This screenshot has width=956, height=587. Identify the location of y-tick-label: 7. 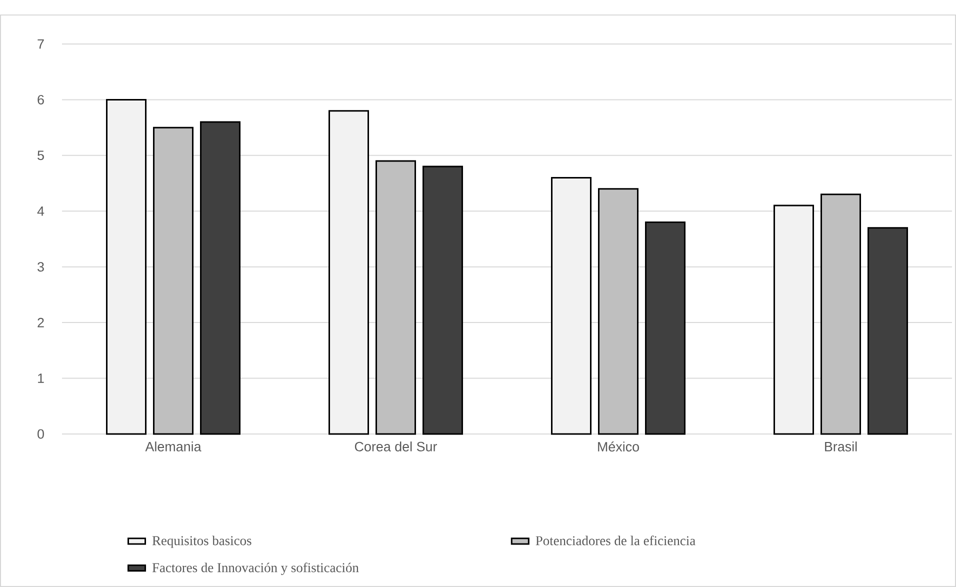
(41, 44).